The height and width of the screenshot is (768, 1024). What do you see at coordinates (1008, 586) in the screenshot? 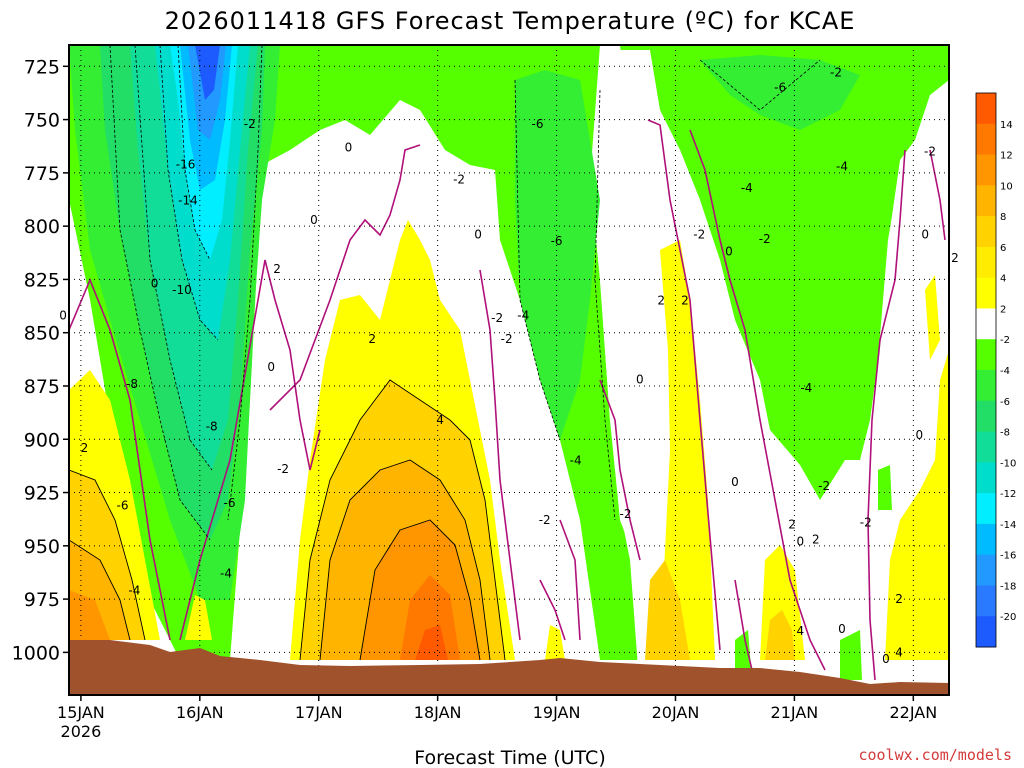
I see `colorbar-label: -18` at bounding box center [1008, 586].